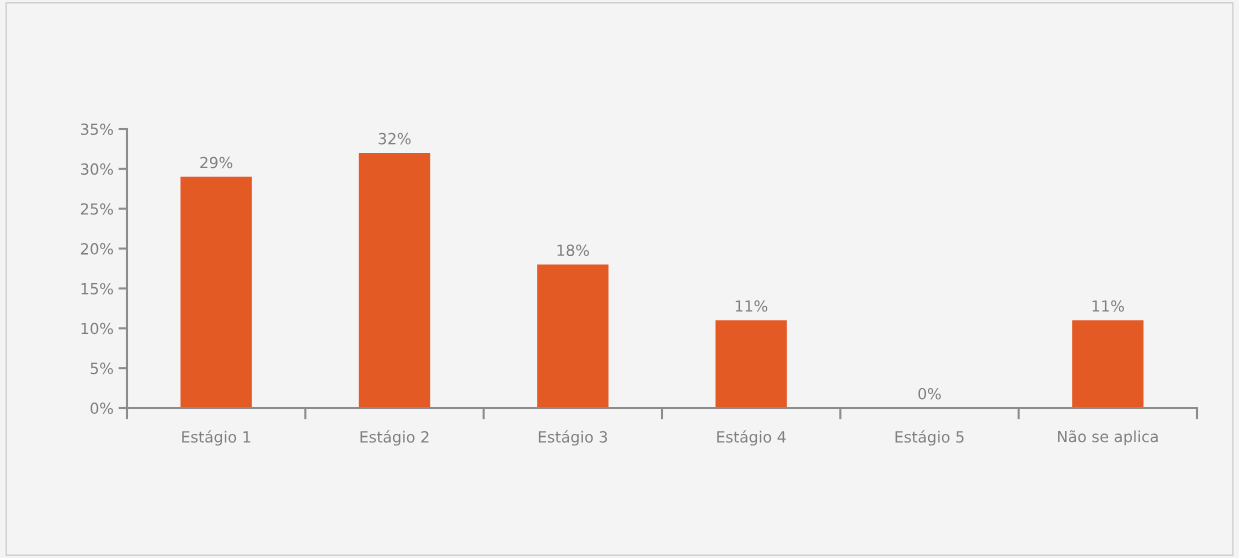  What do you see at coordinates (1108, 438) in the screenshot?
I see `x-tick-label: Não se aplica` at bounding box center [1108, 438].